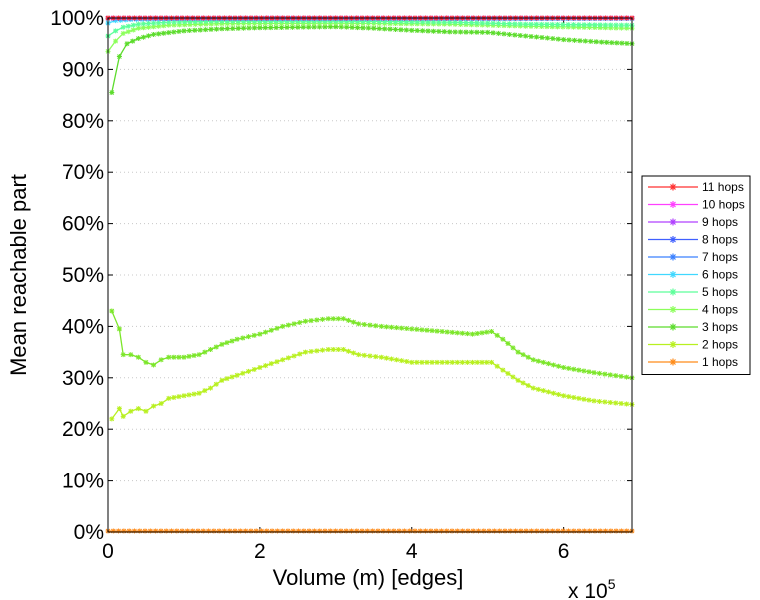  What do you see at coordinates (693, 345) in the screenshot?
I see `legend-entry: 2 hops` at bounding box center [693, 345].